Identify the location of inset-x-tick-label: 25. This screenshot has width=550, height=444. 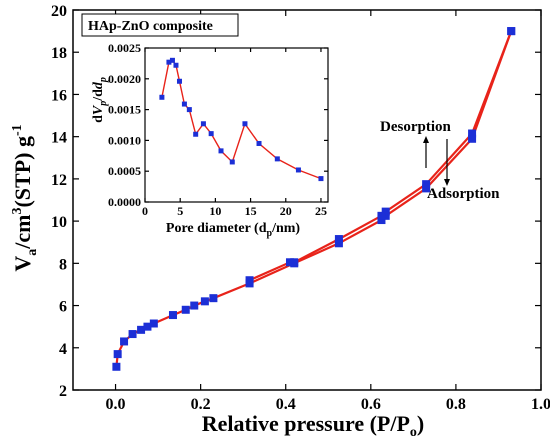
(321, 211).